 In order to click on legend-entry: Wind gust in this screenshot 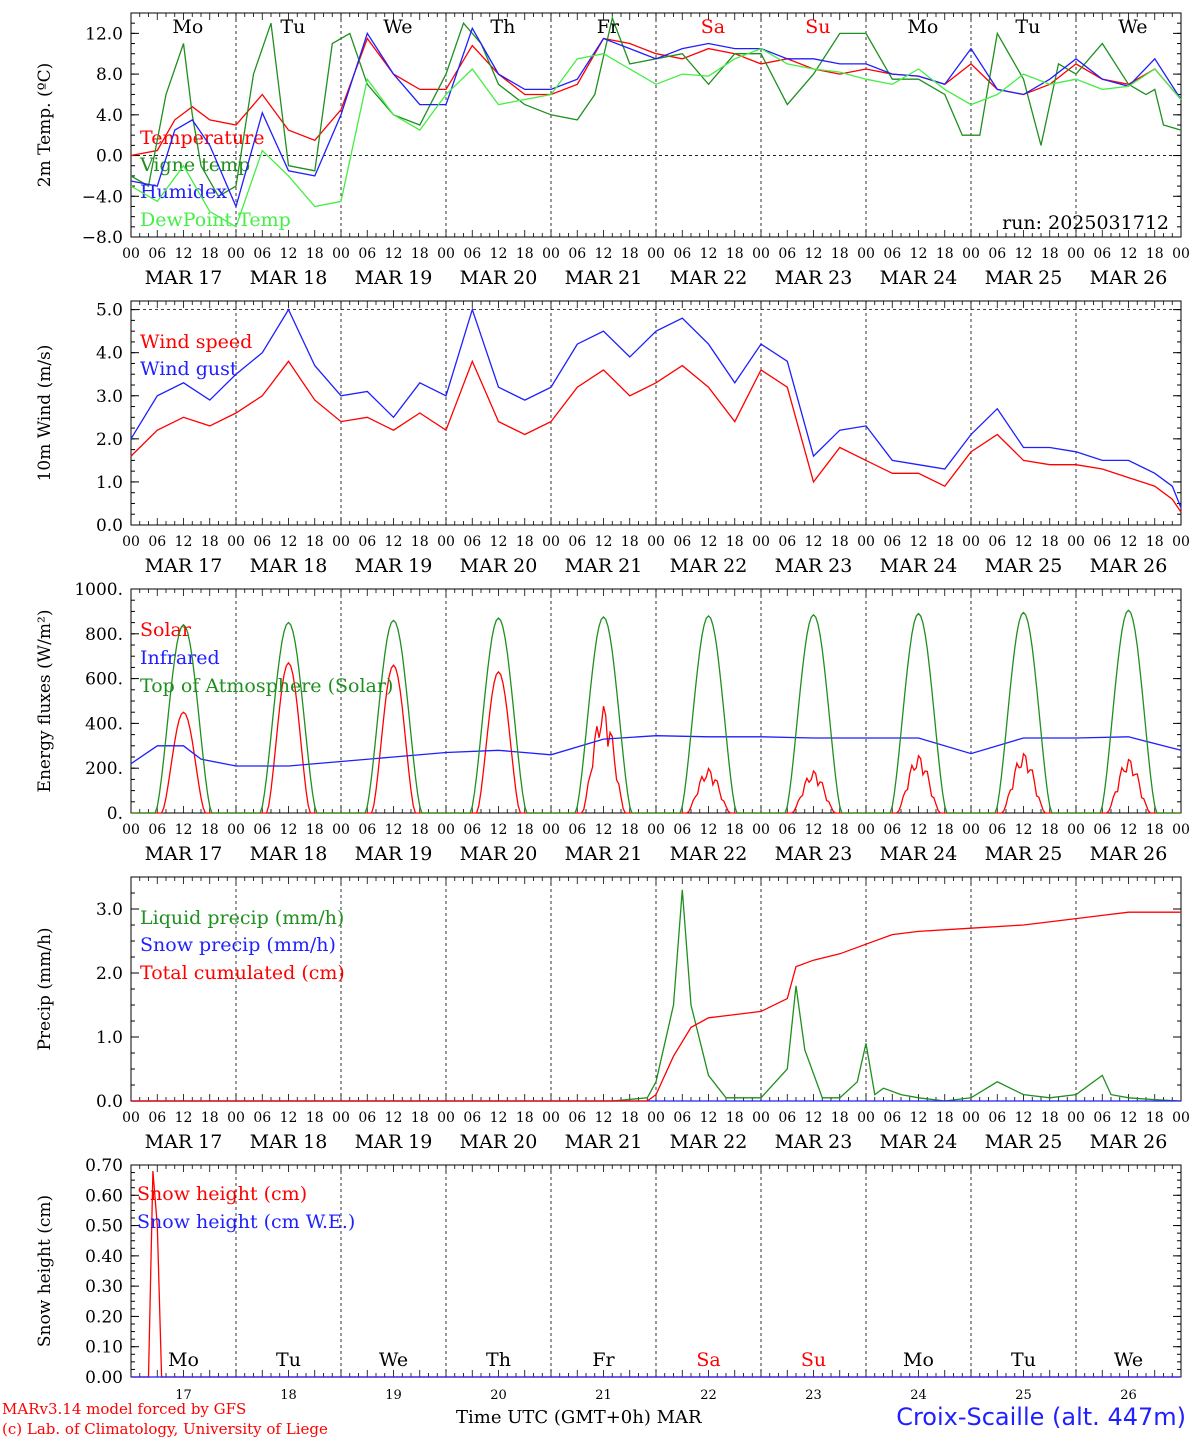, I will do `click(189, 369)`.